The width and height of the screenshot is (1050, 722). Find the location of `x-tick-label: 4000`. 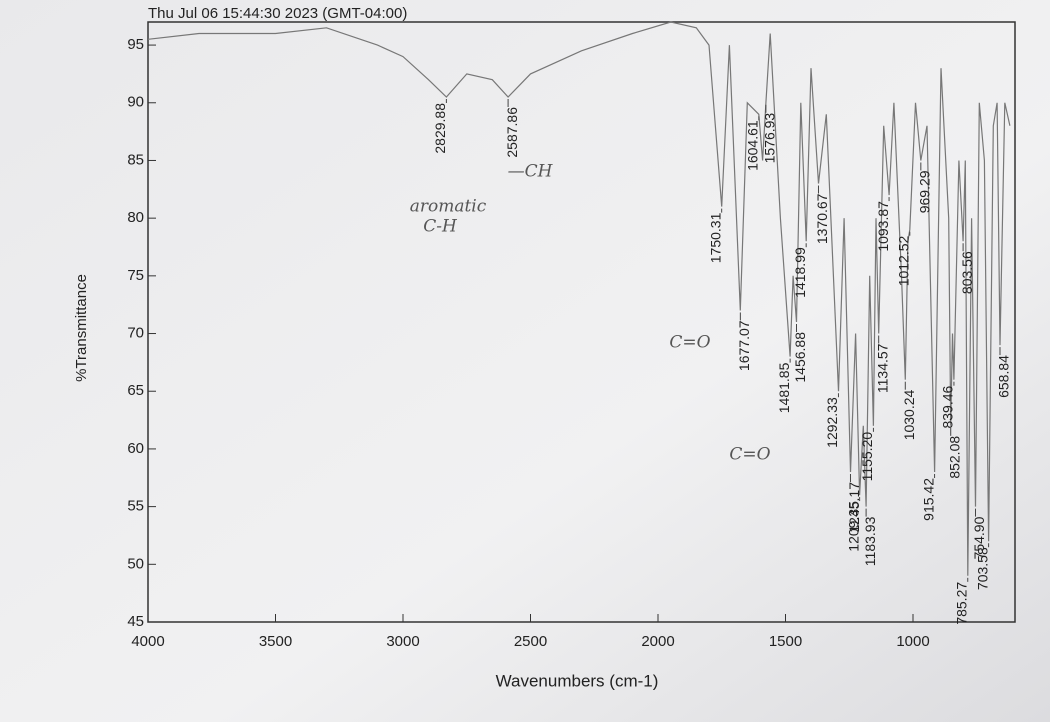

x-tick-label: 4000 is located at coordinates (147, 641).